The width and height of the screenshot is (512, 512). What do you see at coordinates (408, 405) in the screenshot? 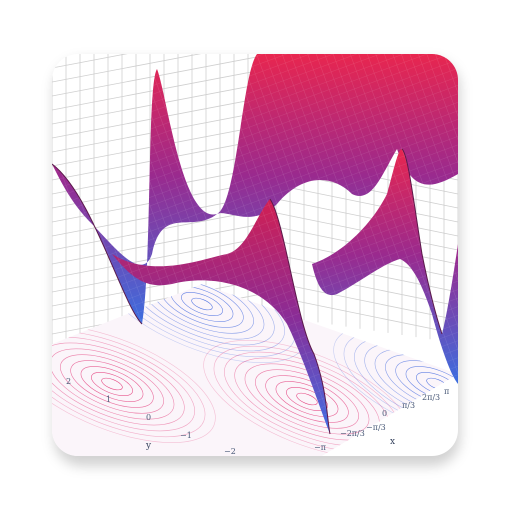
I see `x-tick: π/3` at bounding box center [408, 405].